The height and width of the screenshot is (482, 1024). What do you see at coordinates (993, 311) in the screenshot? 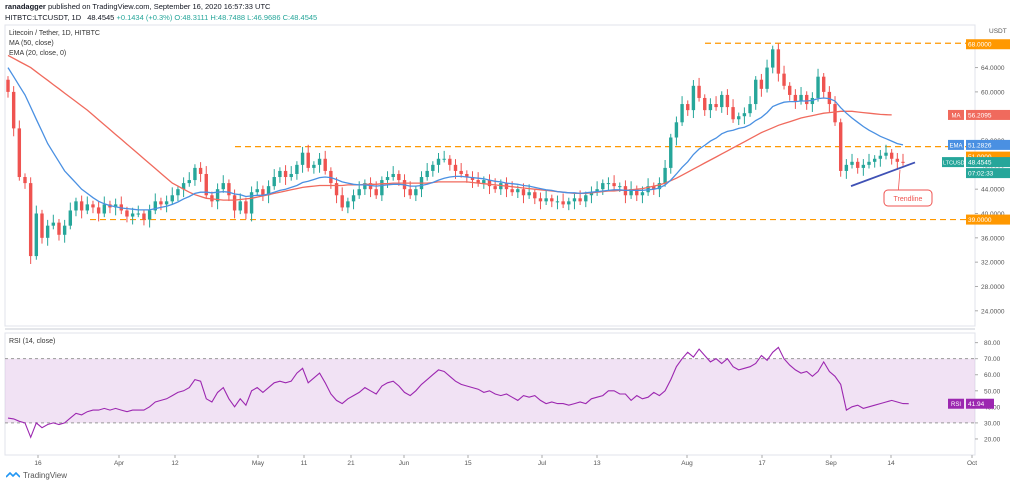
I see `price-tick-label: 24.0000` at bounding box center [993, 311].